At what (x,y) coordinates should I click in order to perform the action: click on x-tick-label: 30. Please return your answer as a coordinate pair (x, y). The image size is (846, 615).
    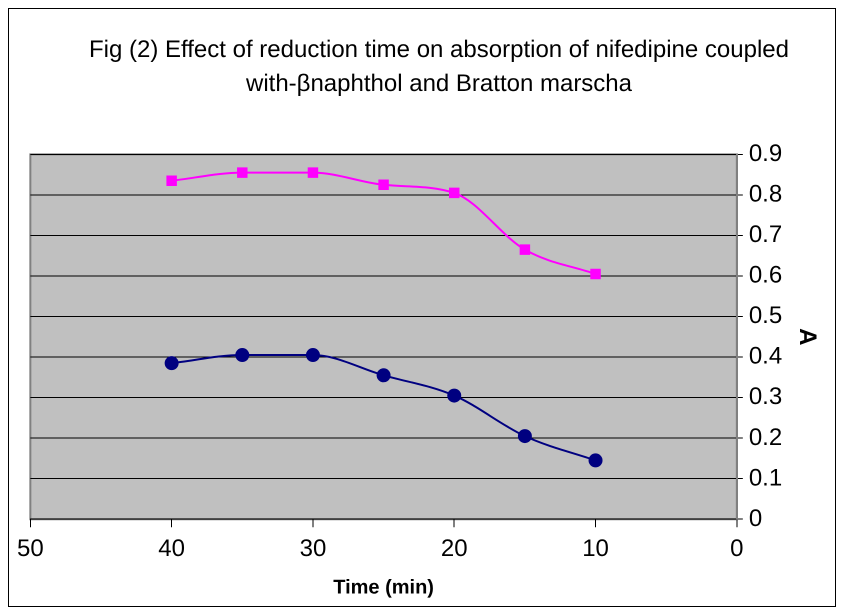
    Looking at the image, I should click on (313, 548).